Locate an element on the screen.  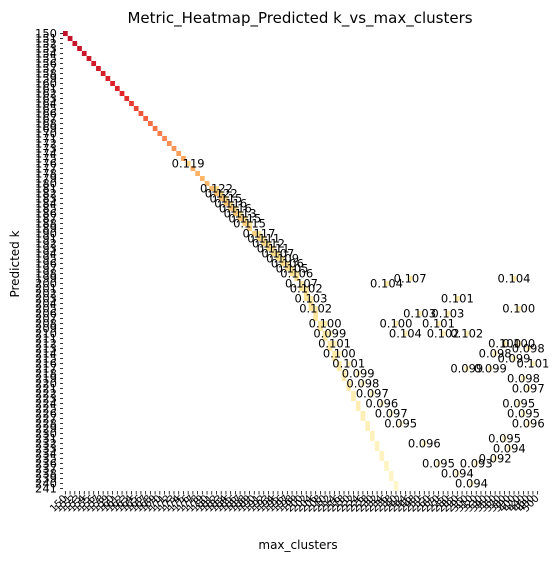
cell-annotation: 0.115 is located at coordinates (244, 219).